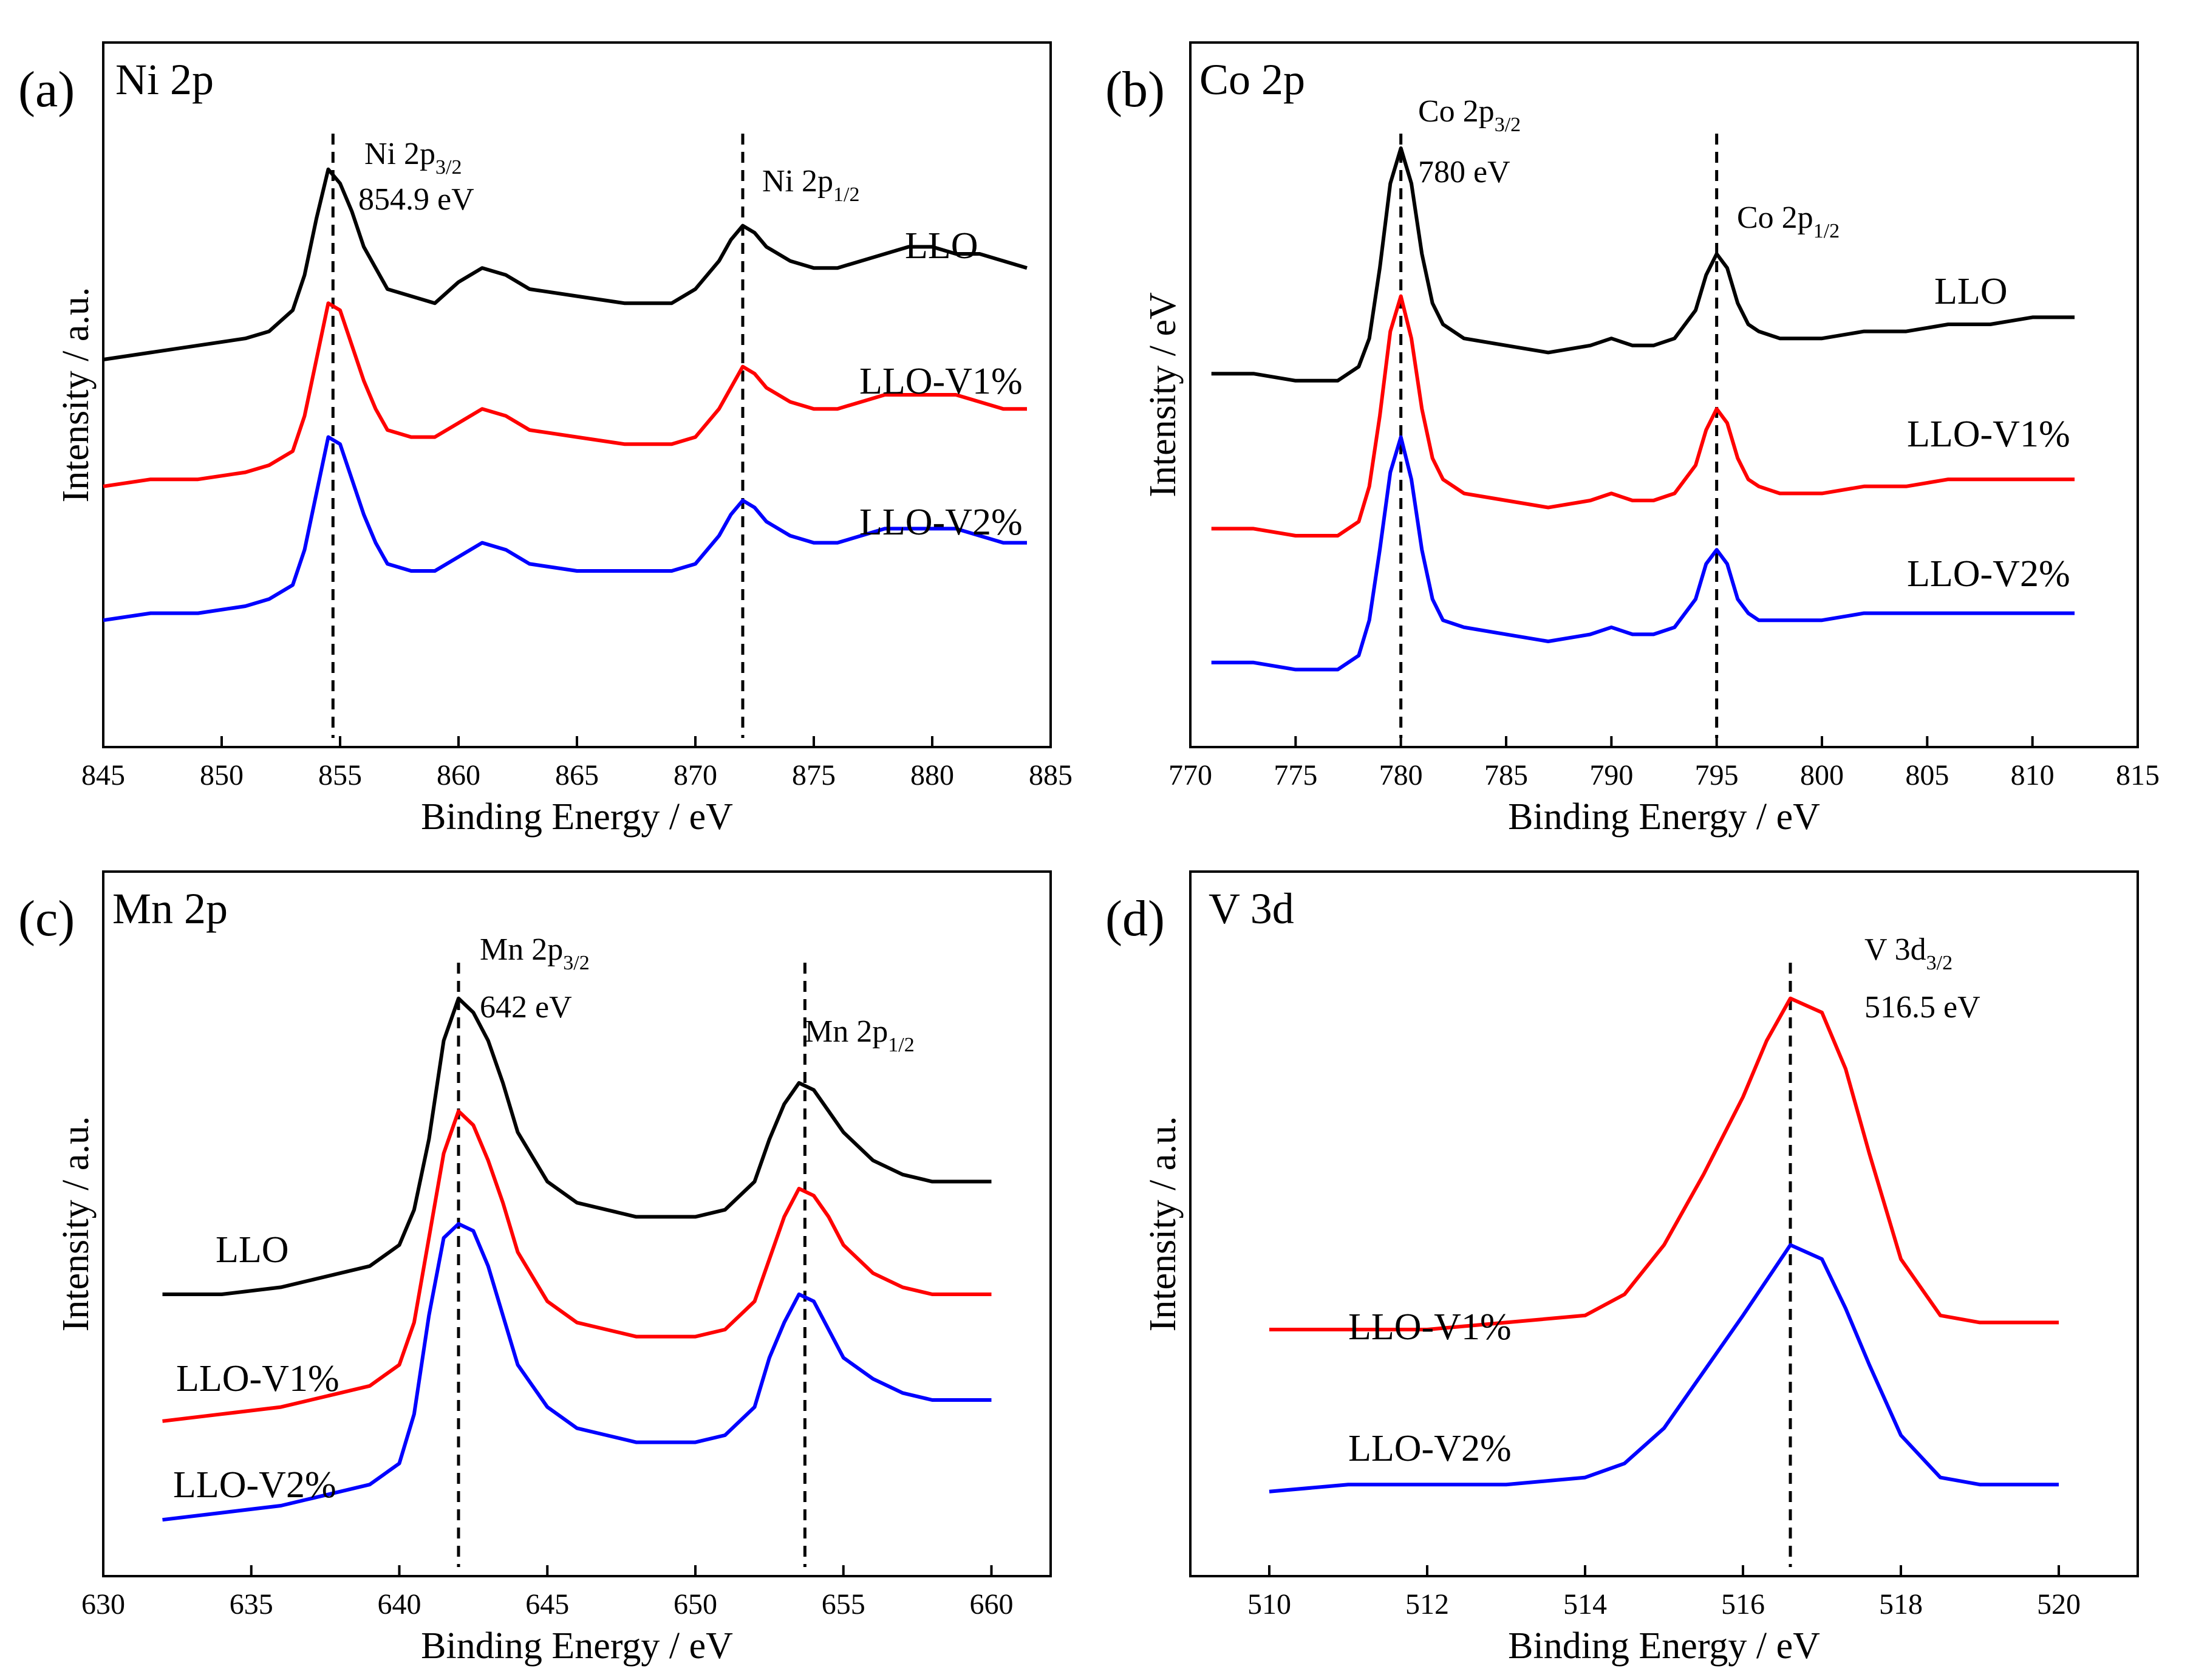  Describe the element at coordinates (103, 775) in the screenshot. I see `x-tick-label-a-845: 845` at that location.